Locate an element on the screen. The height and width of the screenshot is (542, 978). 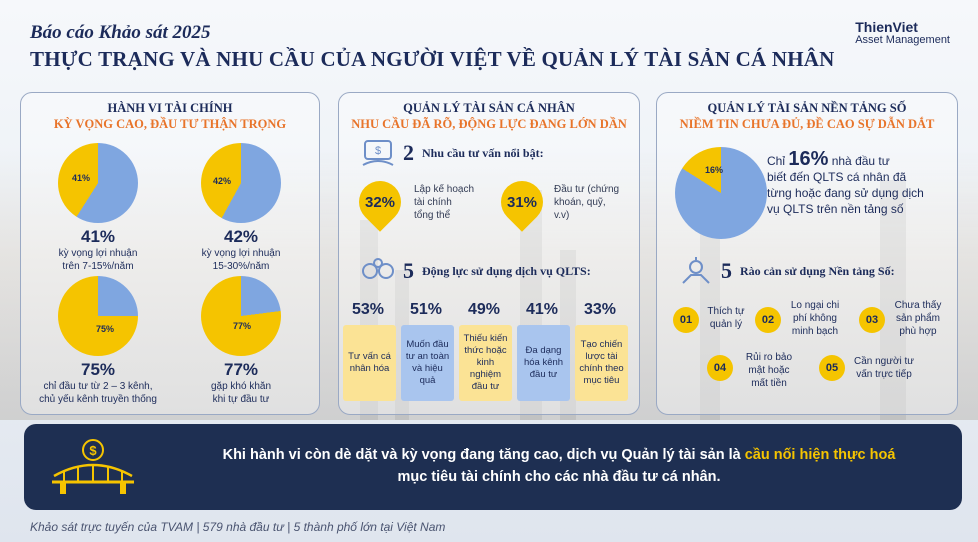
advisor-icon: $ is located at coordinates (378, 153).